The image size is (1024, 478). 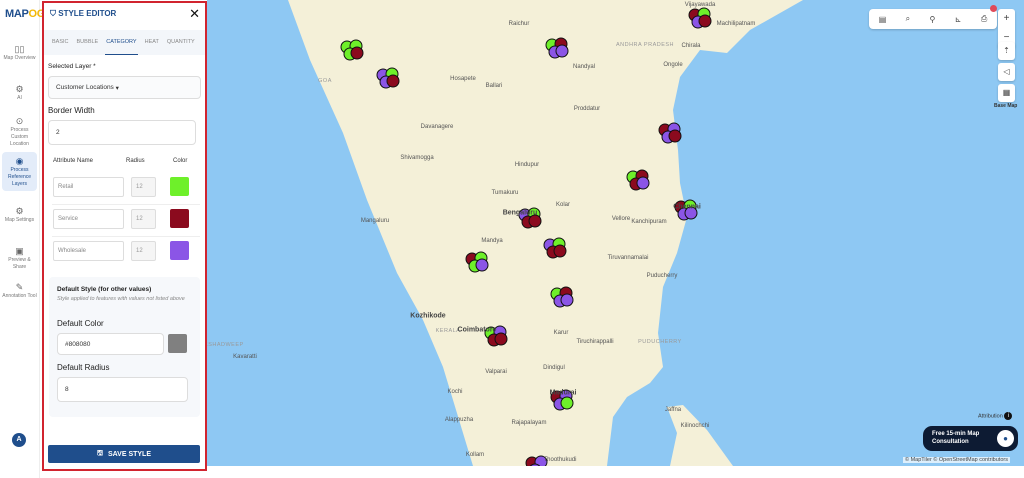 I want to click on zoom-out-button: −, so click(x=1006, y=37).